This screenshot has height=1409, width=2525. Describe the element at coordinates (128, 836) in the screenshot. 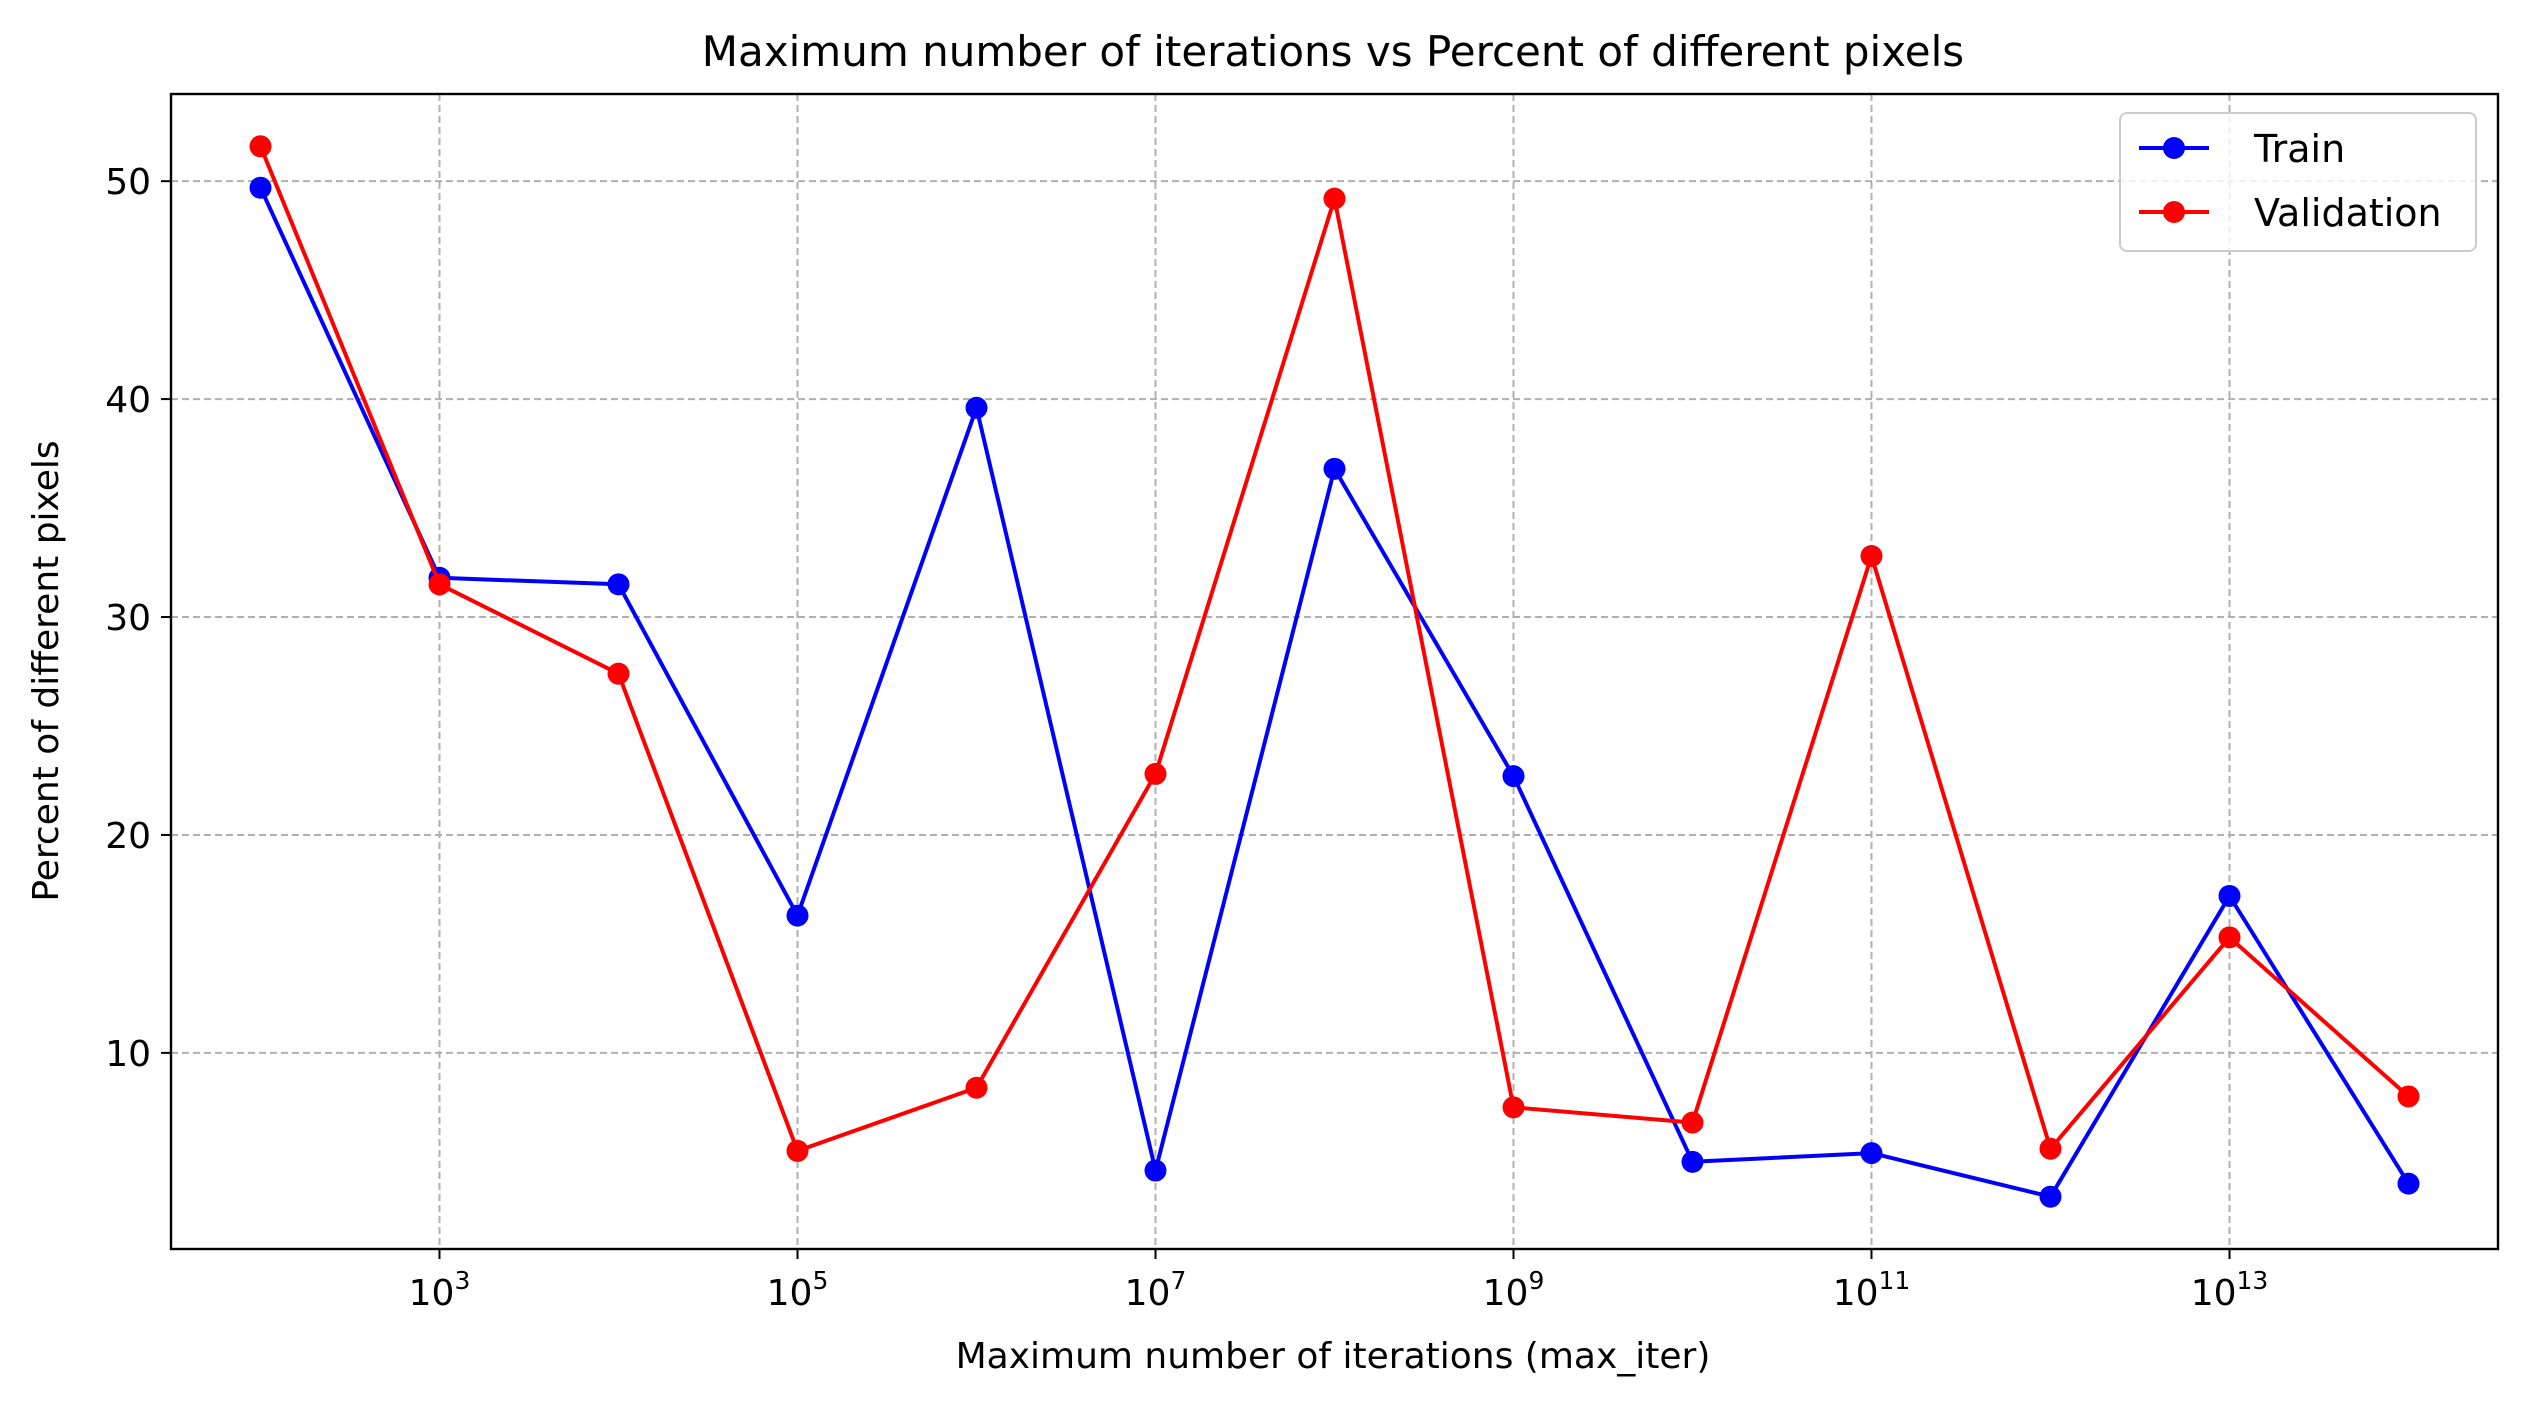

I see `y-tick-label: 20` at that location.